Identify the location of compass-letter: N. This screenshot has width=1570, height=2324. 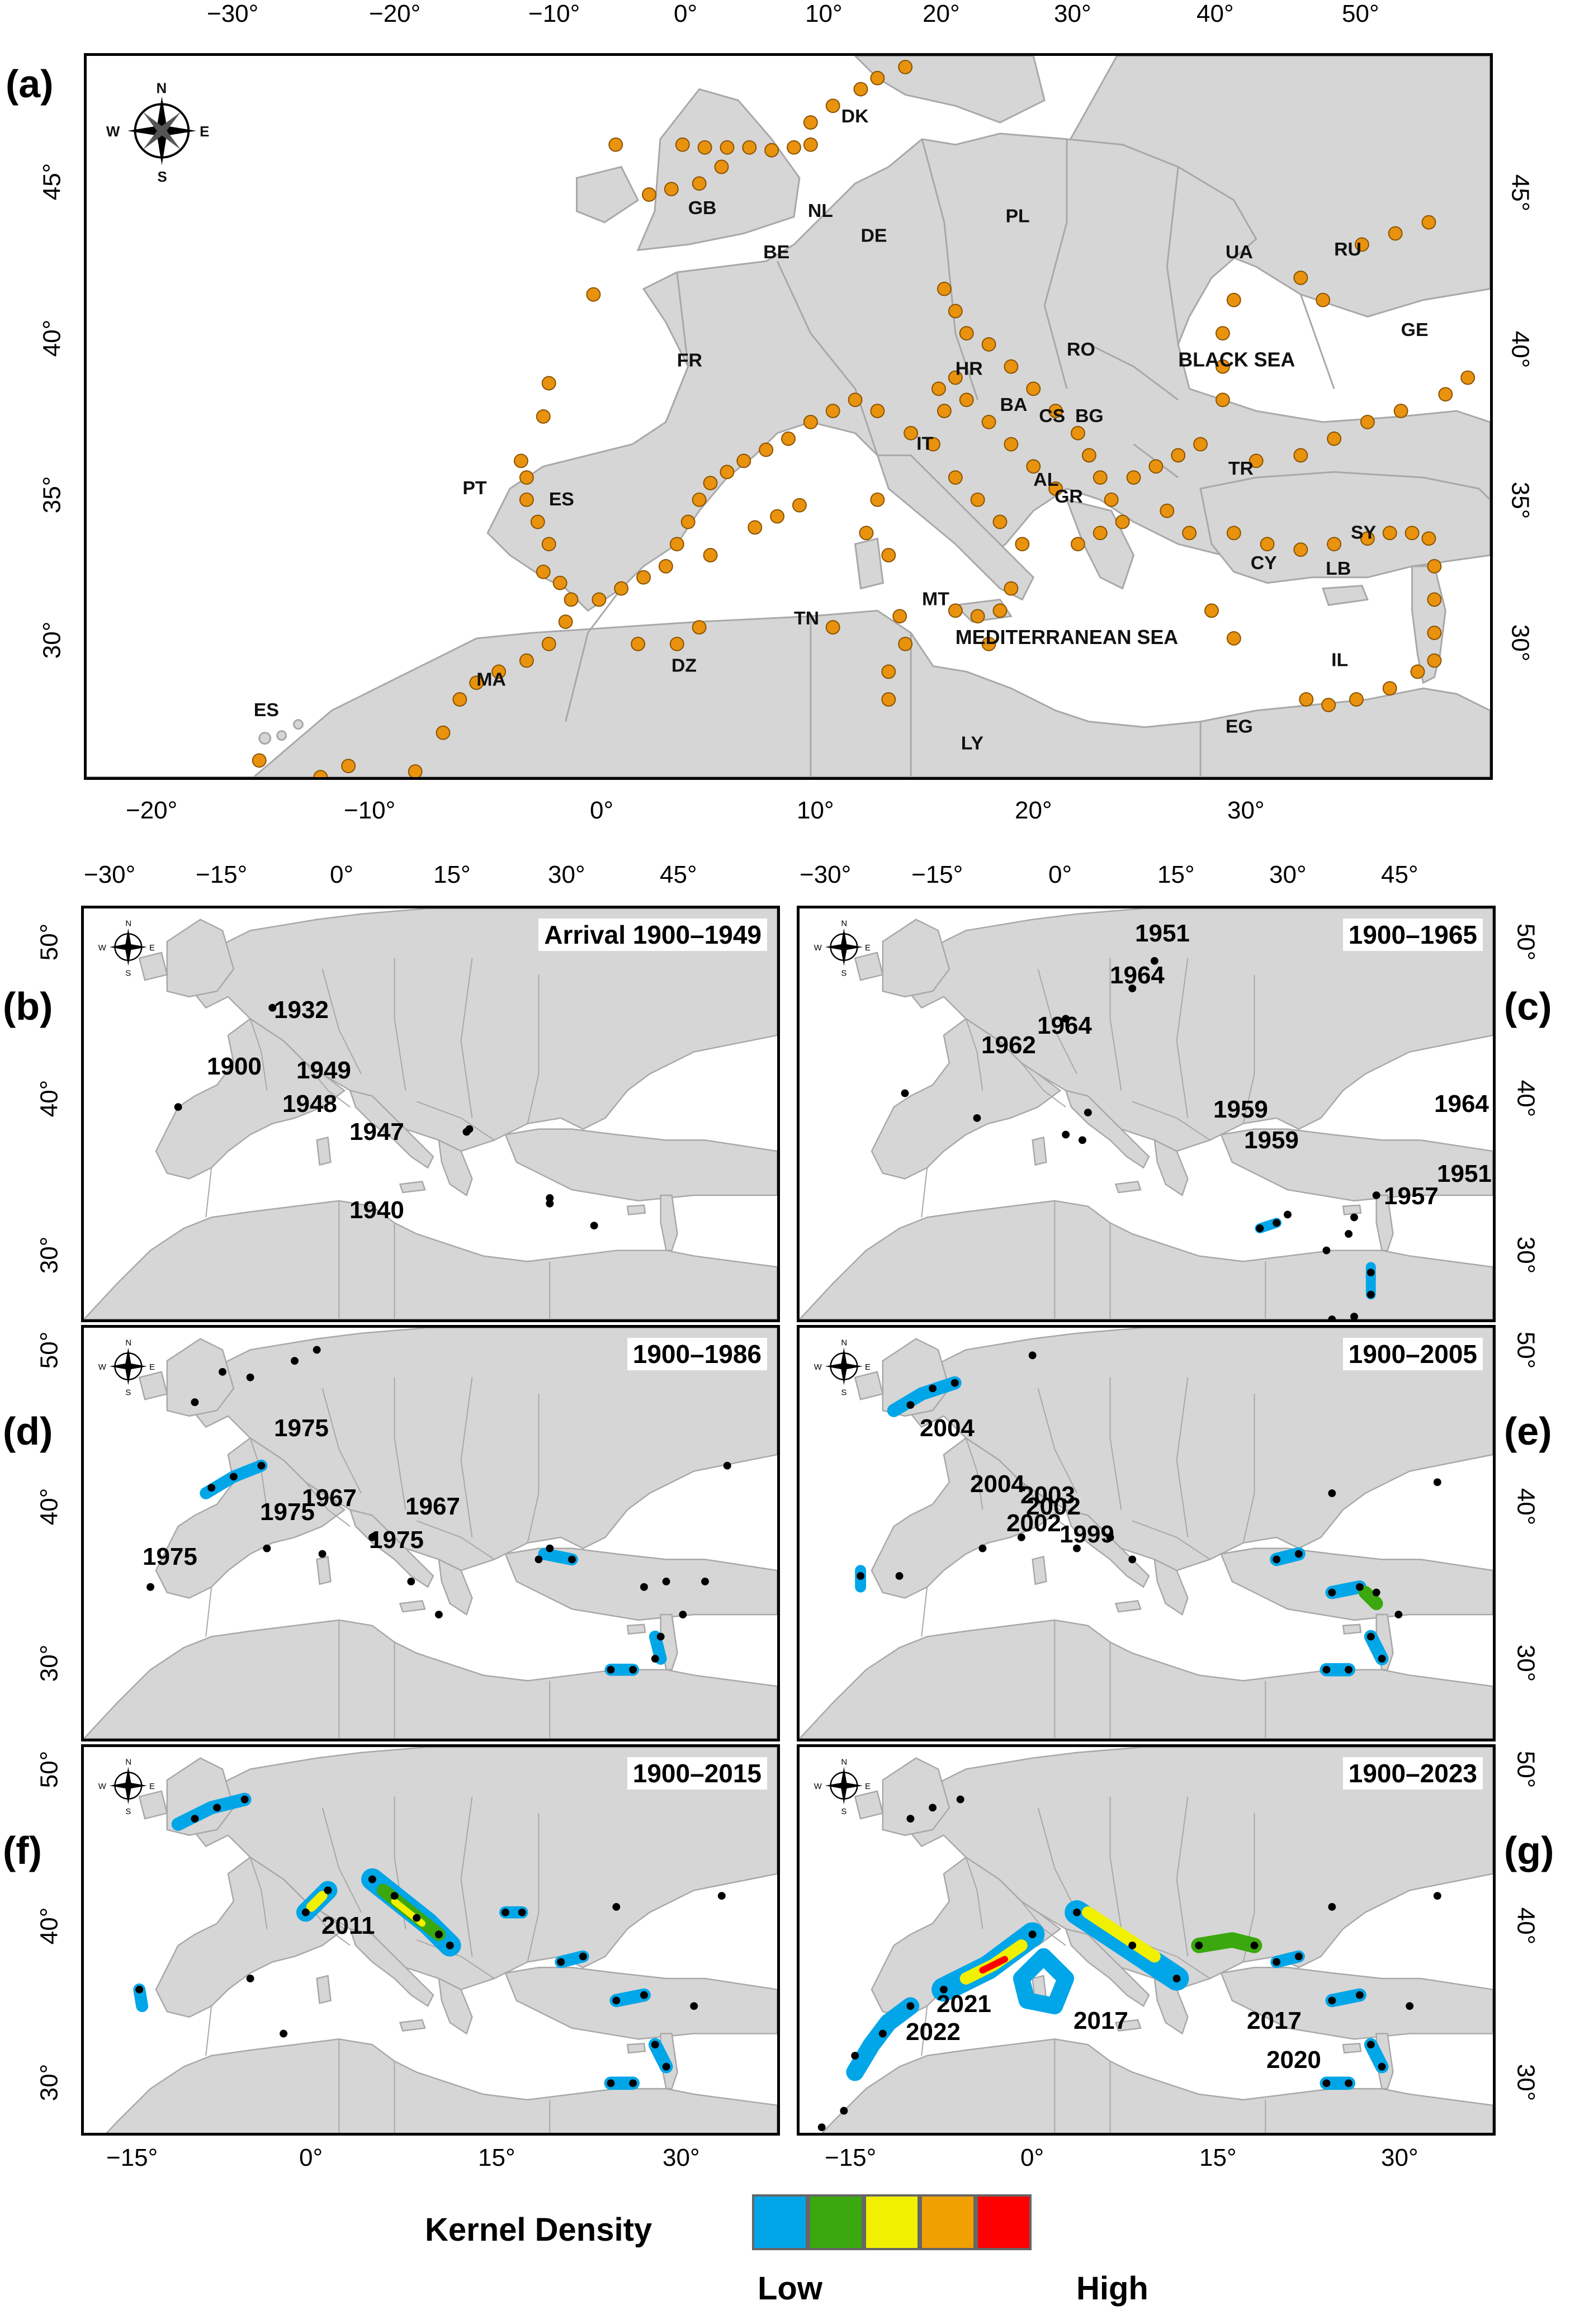
(128, 1343).